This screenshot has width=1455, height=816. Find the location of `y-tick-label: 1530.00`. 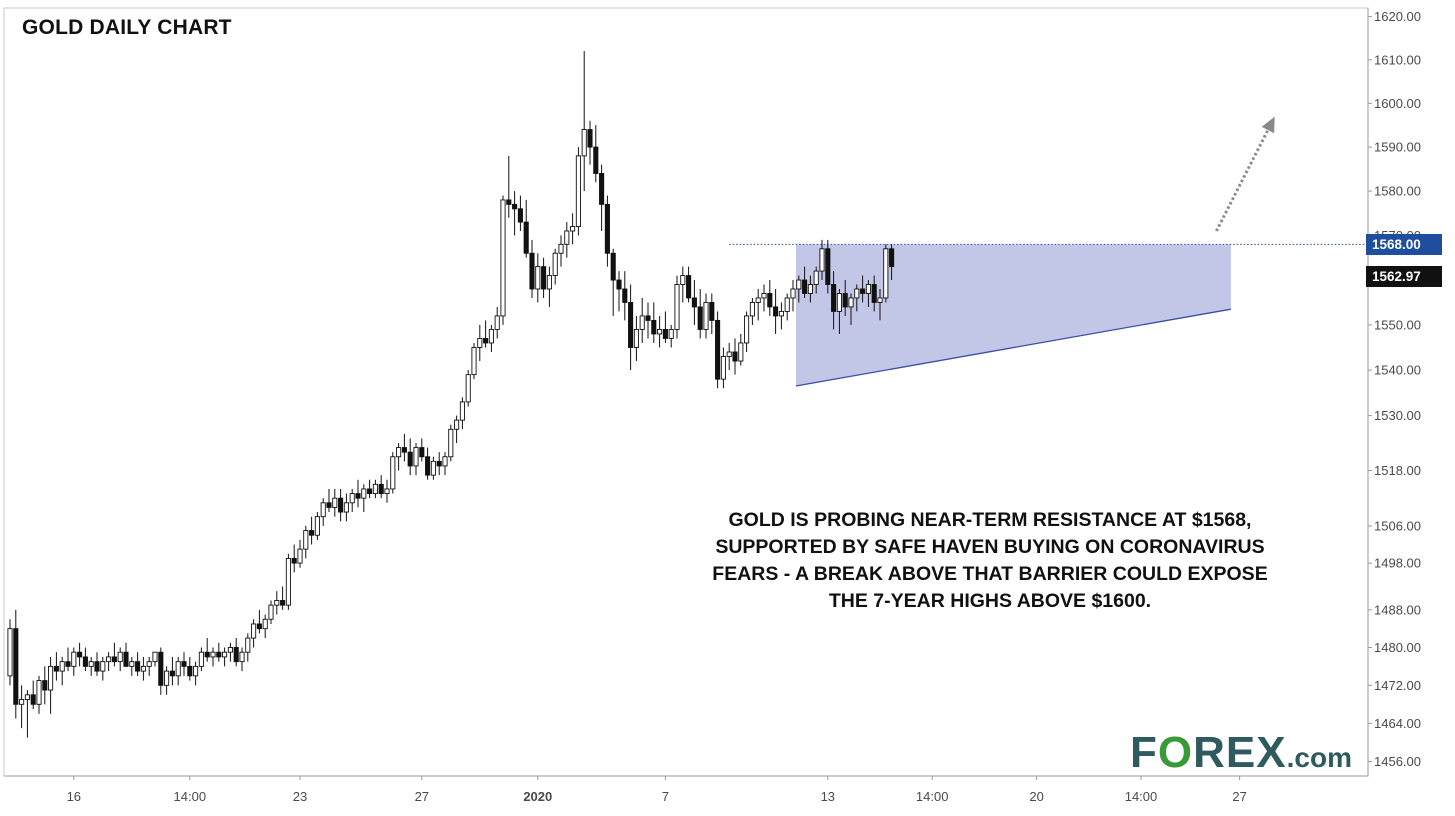

y-tick-label: 1530.00 is located at coordinates (1397, 415).